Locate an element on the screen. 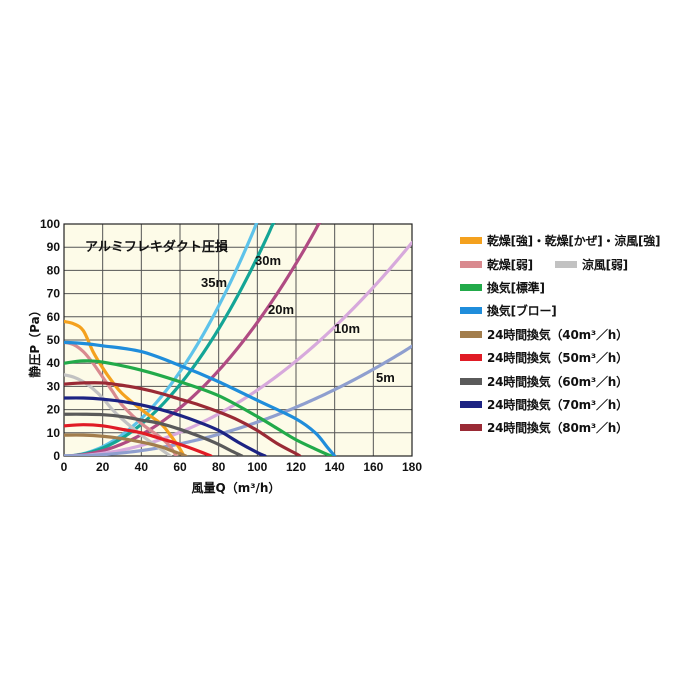 This screenshot has height=700, width=700. legend-item: 換気[標準] is located at coordinates (502, 287).